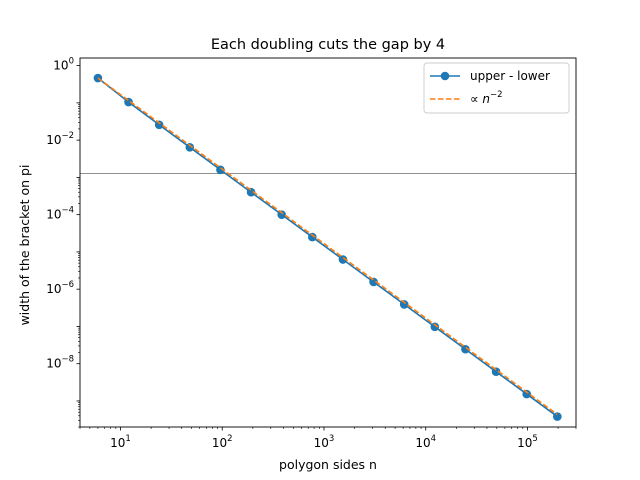 This screenshot has width=640, height=480. Describe the element at coordinates (496, 95) in the screenshot. I see `legend-label-exponent: −2` at that location.